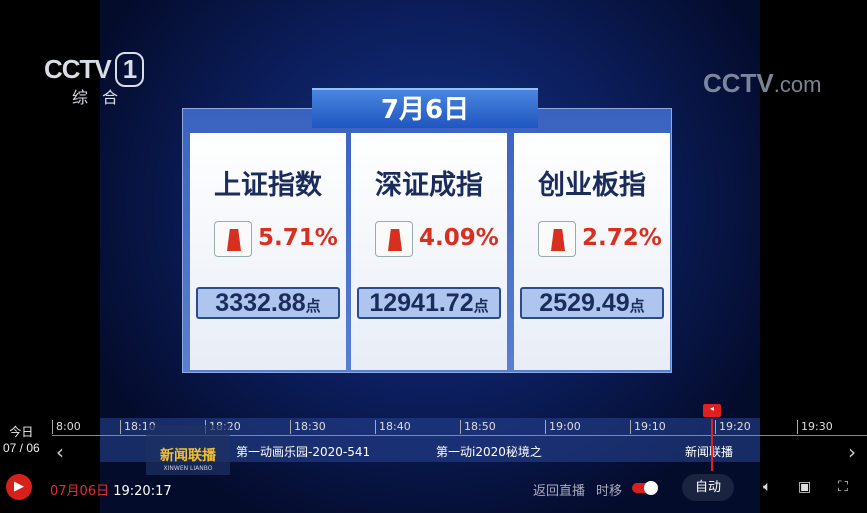 The width and height of the screenshot is (867, 513). What do you see at coordinates (712, 410) in the screenshot?
I see `playhead-marker: ◂` at bounding box center [712, 410].